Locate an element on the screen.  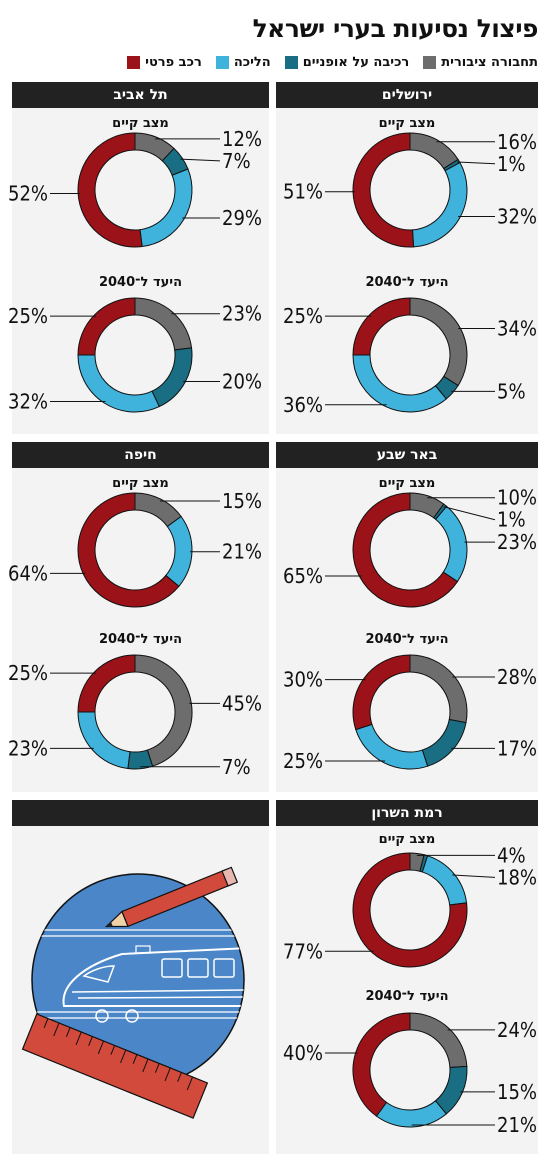
pct-label-private-car: 30% is located at coordinates (303, 680).